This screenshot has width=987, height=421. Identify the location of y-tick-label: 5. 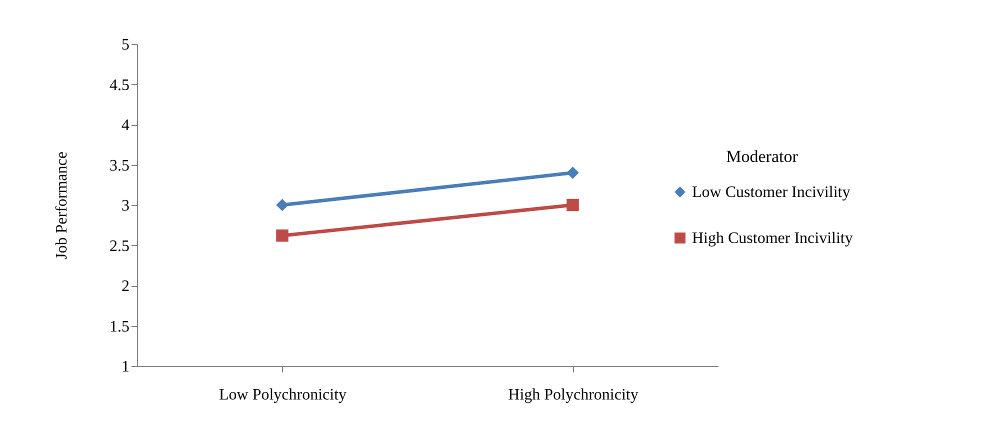
(126, 45).